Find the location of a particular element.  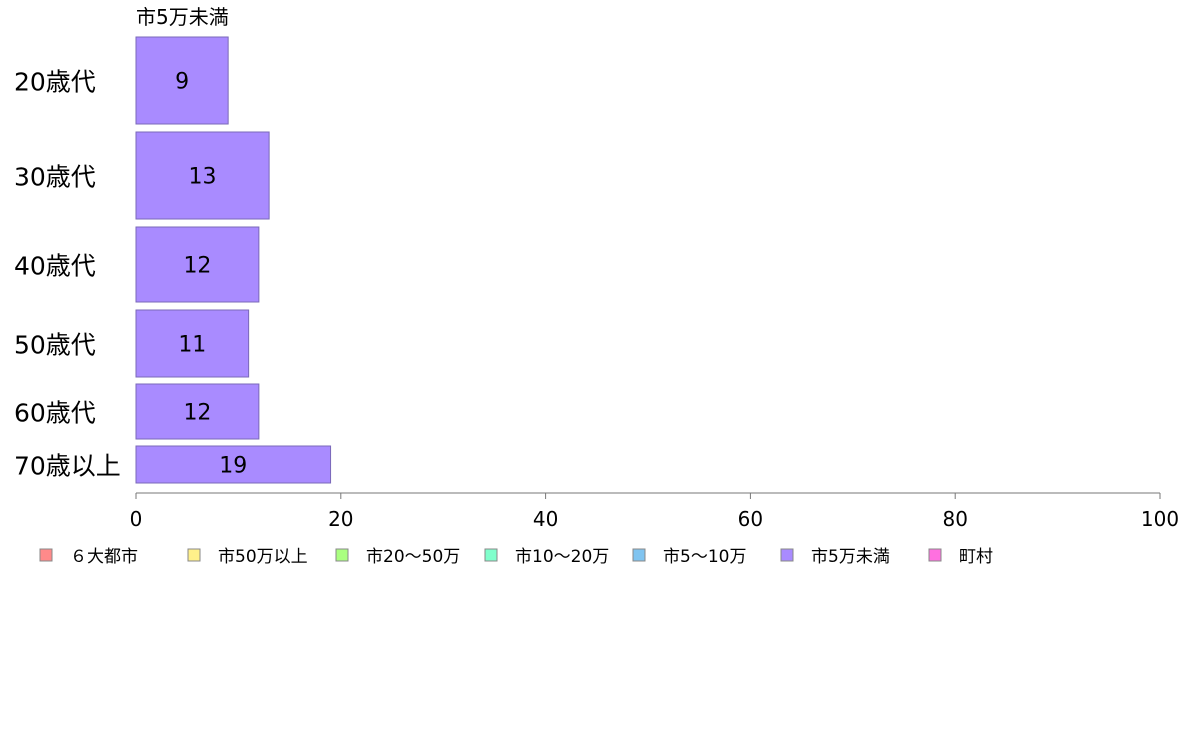

bar-40歳代 is located at coordinates (197, 264).